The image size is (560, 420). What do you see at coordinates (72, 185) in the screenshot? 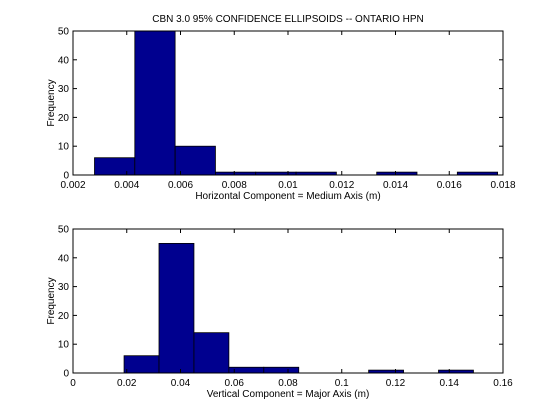
I see `x-tick-label: 0.002` at bounding box center [72, 185].